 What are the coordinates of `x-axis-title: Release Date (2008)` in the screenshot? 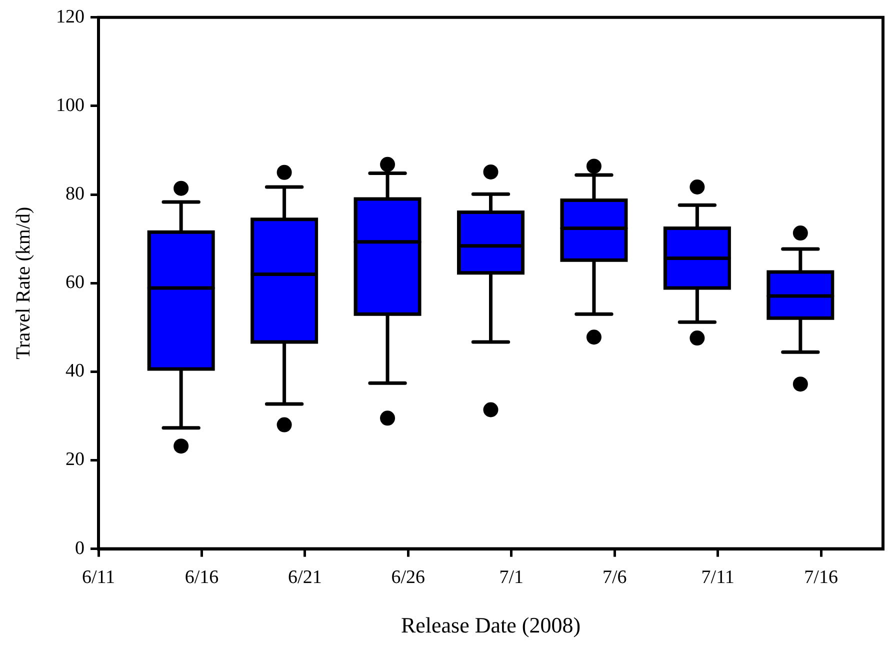 It's located at (490, 625).